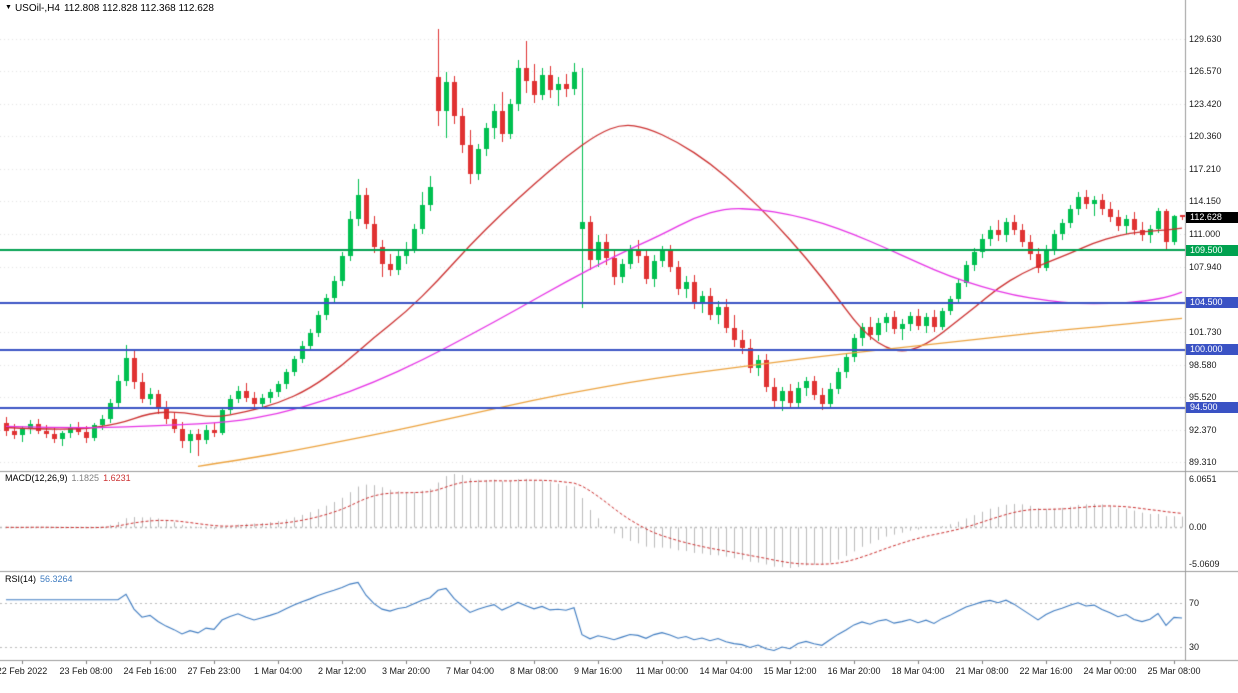 The height and width of the screenshot is (693, 1238). Describe the element at coordinates (8, 7) in the screenshot. I see `collapse-chart-icon: ▼` at that location.